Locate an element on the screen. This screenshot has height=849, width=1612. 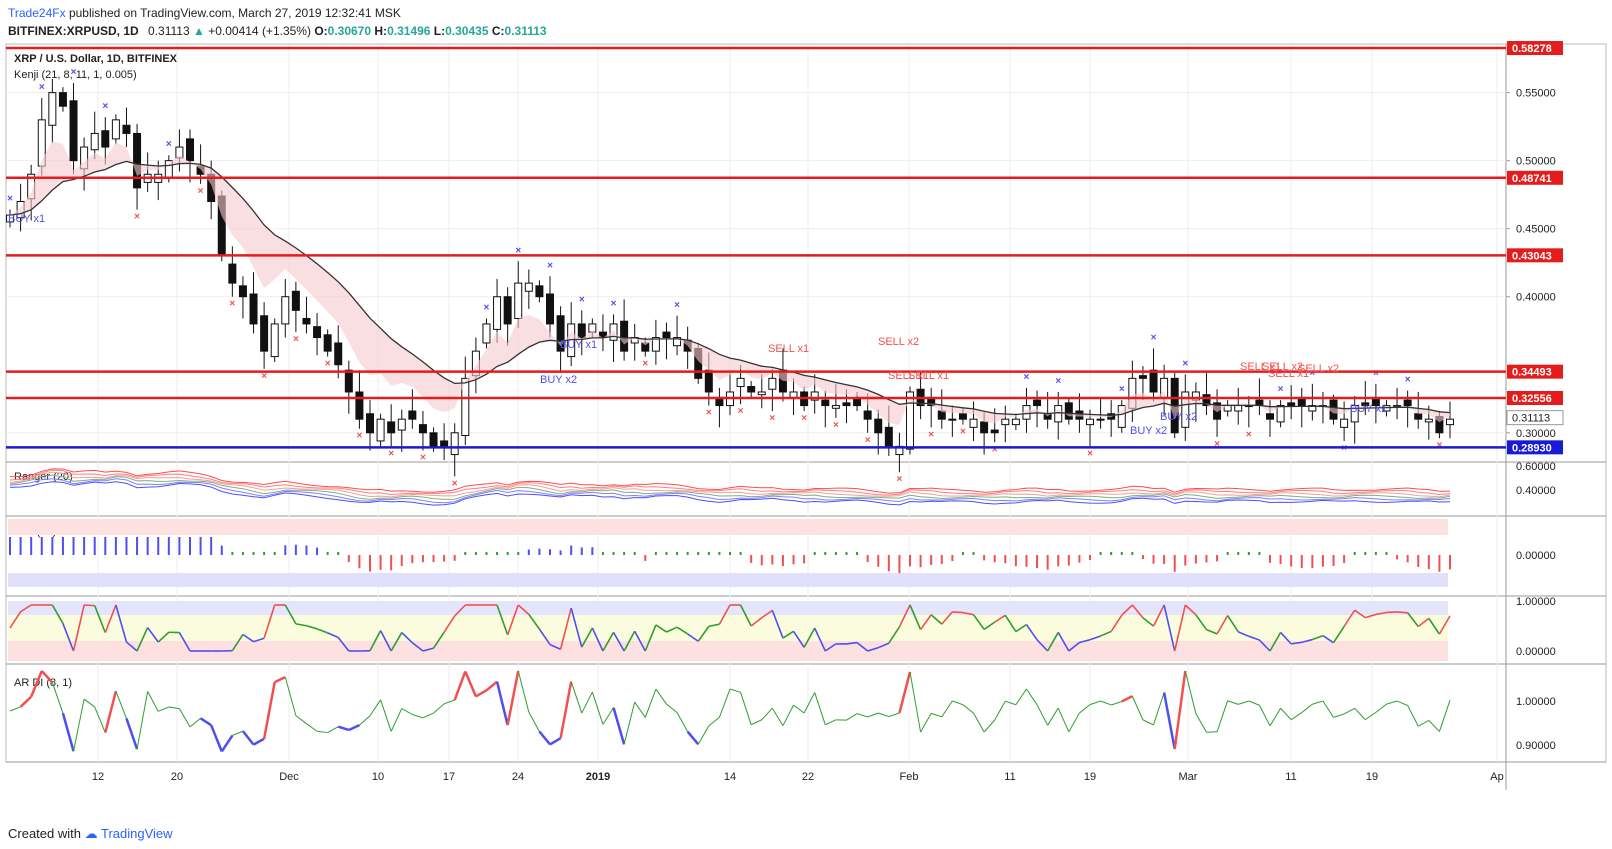
price-tick-label: 0.45000 is located at coordinates (1536, 230).